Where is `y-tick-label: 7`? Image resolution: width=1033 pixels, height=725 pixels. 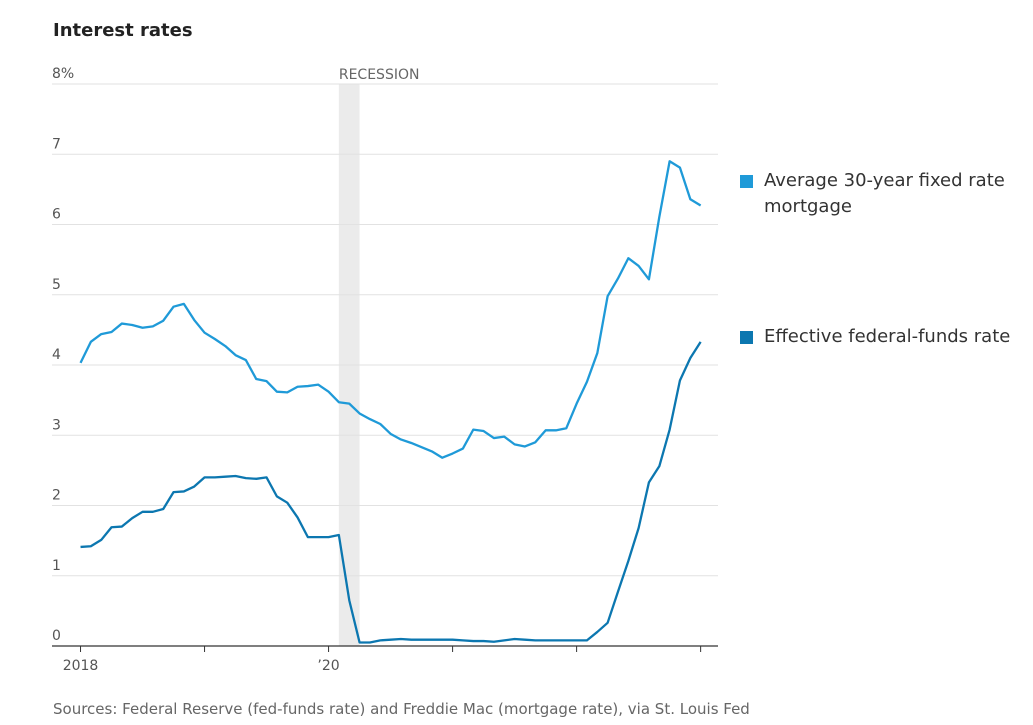 y-tick-label: 7 is located at coordinates (56, 144).